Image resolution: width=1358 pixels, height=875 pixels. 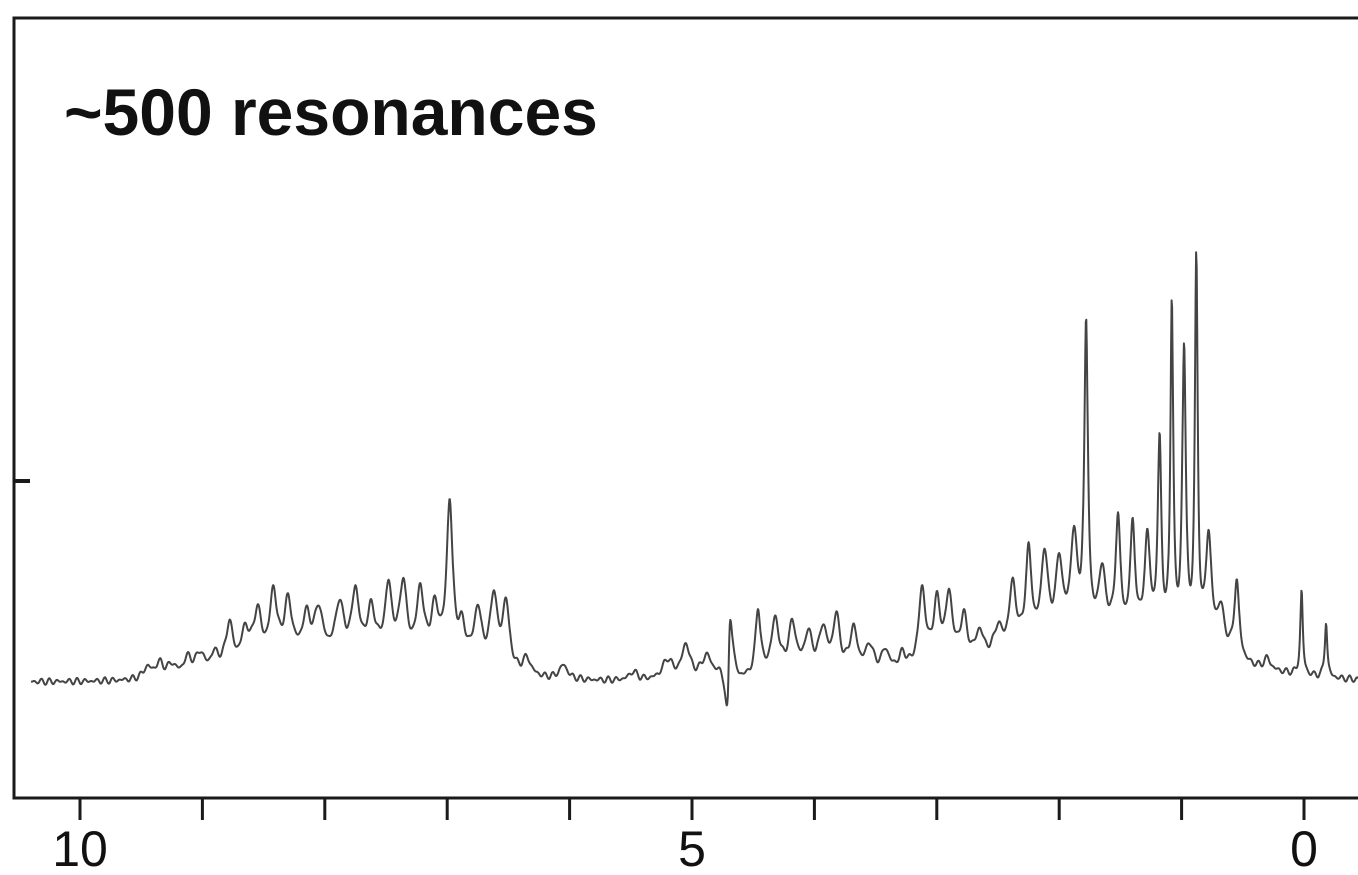 I want to click on x-tick-label-5: 5, so click(x=692, y=848).